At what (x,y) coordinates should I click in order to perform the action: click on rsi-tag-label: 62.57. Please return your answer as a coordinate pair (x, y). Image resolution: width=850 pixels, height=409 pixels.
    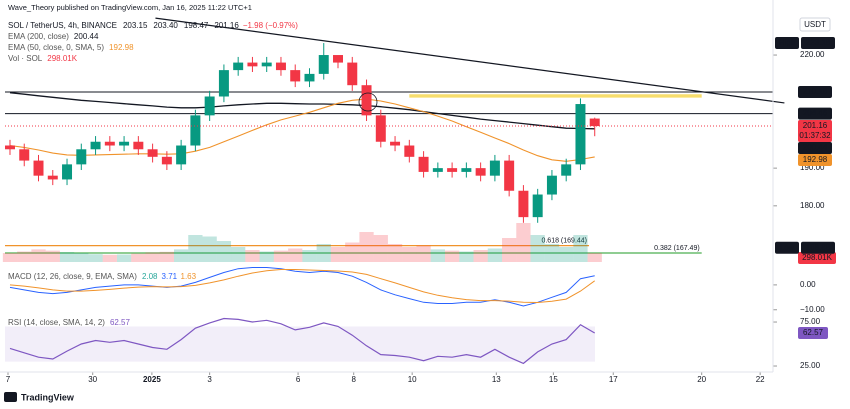
    Looking at the image, I should click on (813, 332).